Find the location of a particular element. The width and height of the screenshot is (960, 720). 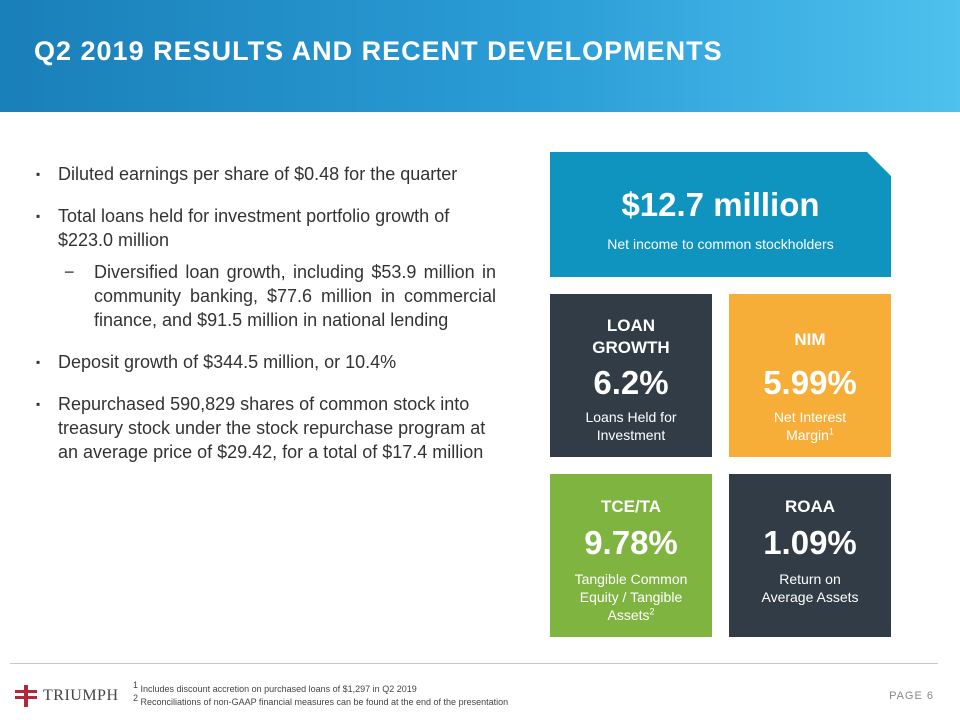

tce-ta-label: Tangible Common Equity / Tangible Assets is located at coordinates (631, 597).